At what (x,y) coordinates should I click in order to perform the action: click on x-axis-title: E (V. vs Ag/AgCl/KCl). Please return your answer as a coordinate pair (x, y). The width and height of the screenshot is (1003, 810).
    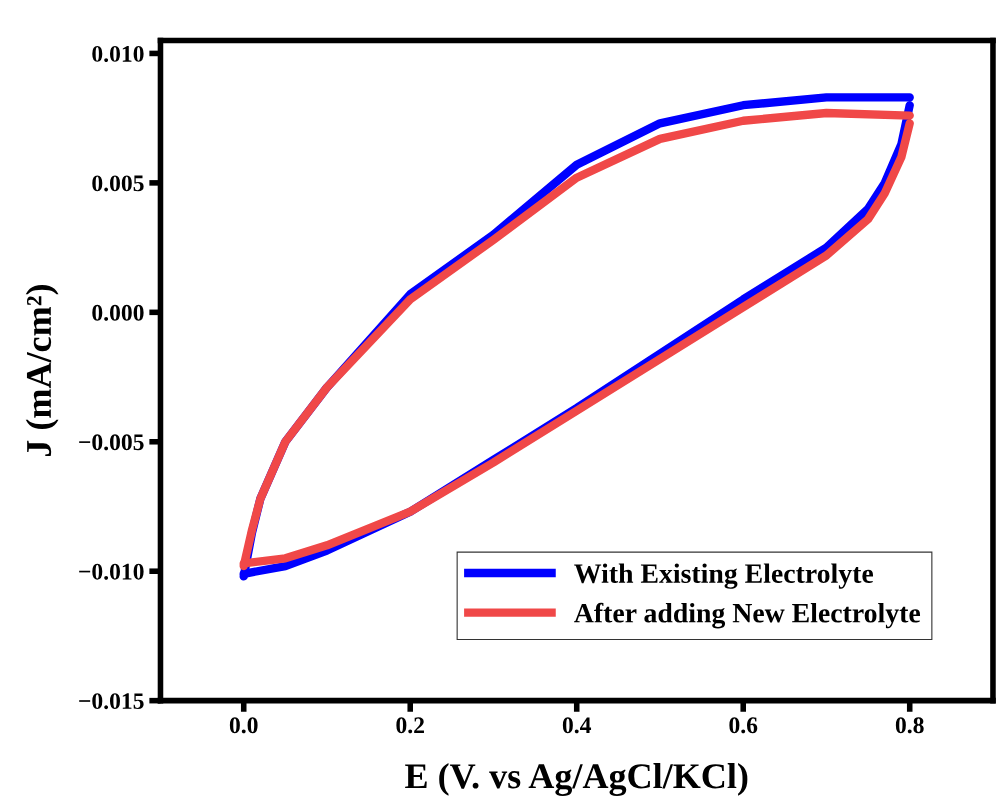
    Looking at the image, I should click on (576, 780).